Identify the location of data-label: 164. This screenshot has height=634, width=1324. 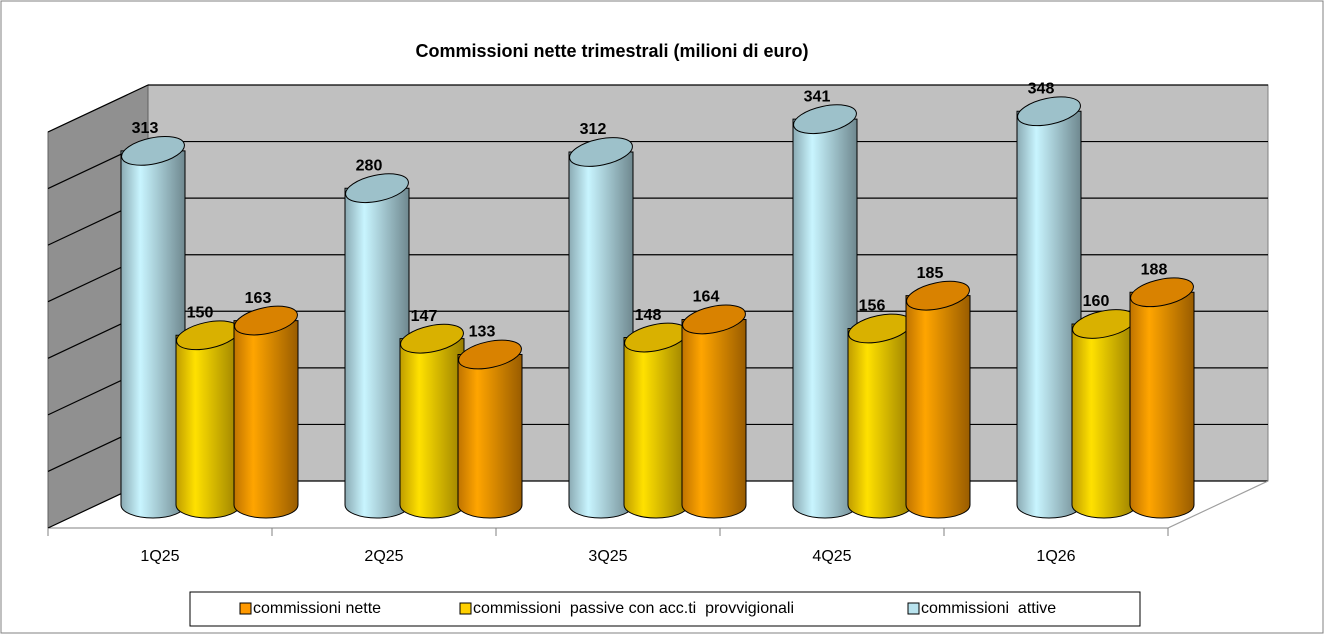
(706, 297).